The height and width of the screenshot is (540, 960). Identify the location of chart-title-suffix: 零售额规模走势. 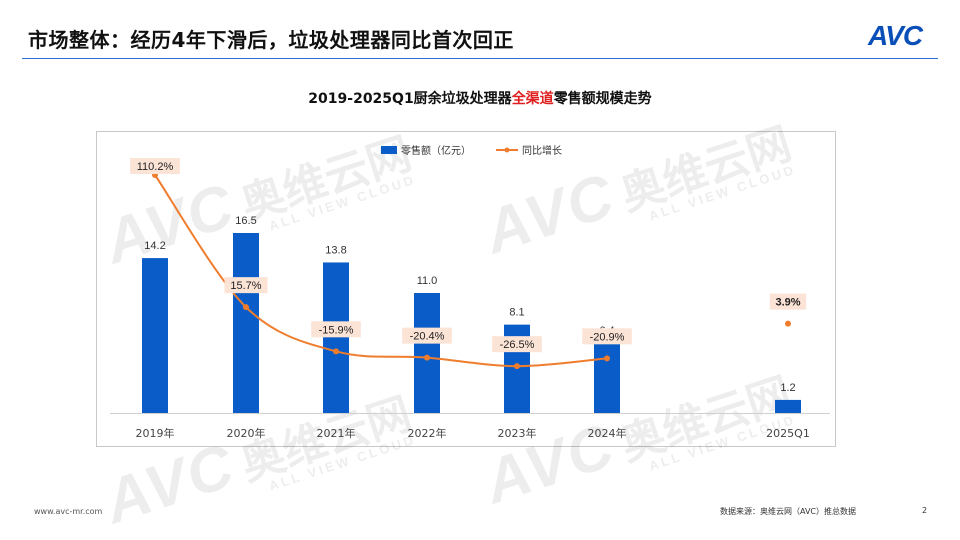
(602, 99).